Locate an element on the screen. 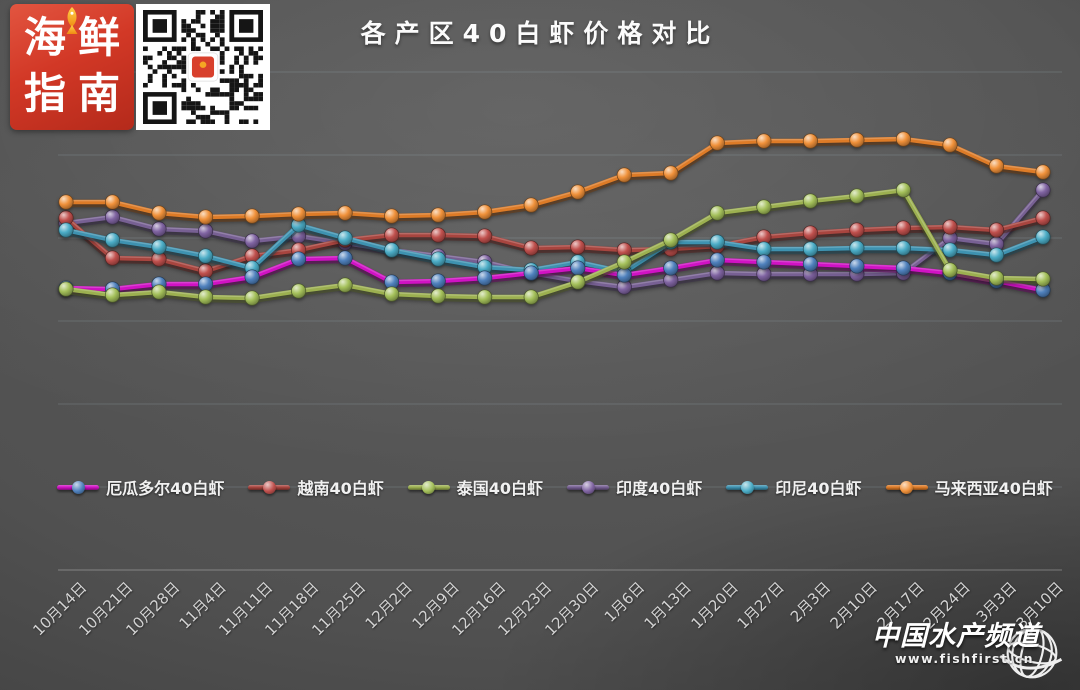 The image size is (1080, 690). fish-icon is located at coordinates (72, 20).